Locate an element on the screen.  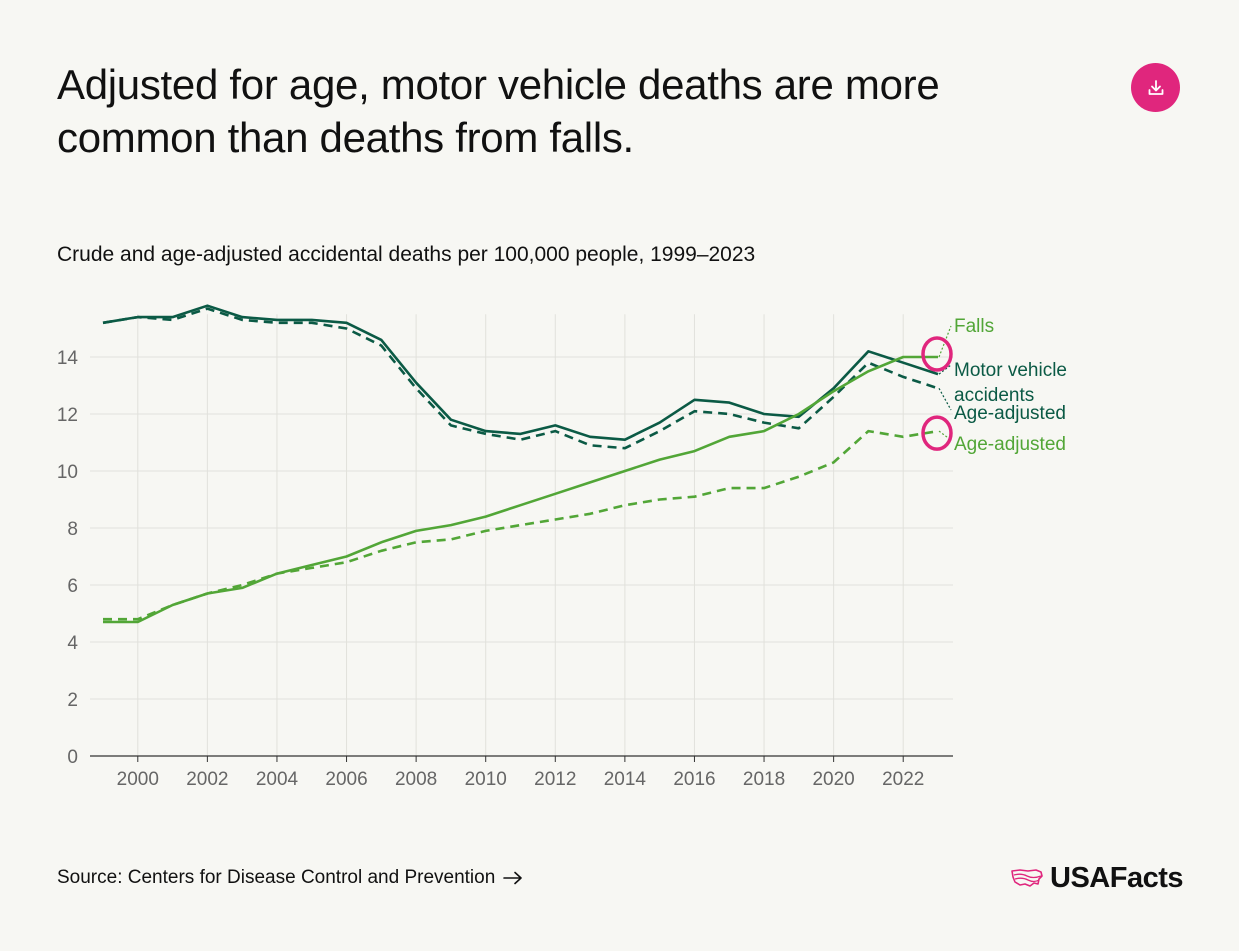
y-axis-ticks: 0 2 4 6 8 10 12 14 is located at coordinates (68, 558).